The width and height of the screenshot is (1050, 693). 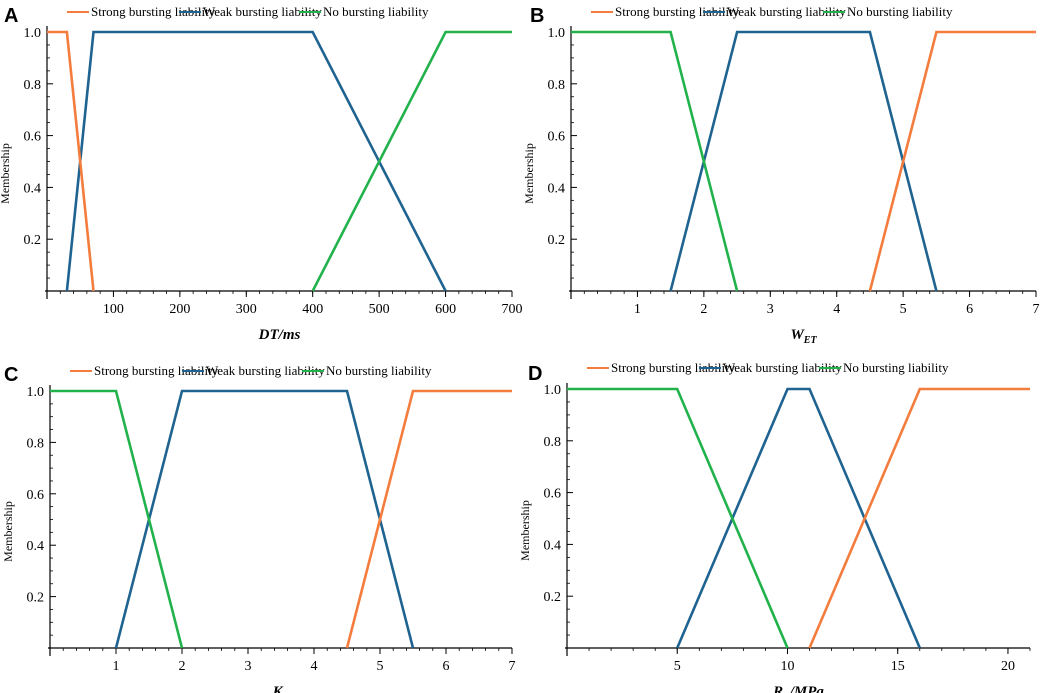 What do you see at coordinates (113, 309) in the screenshot?
I see `x-tick-label: 100` at bounding box center [113, 309].